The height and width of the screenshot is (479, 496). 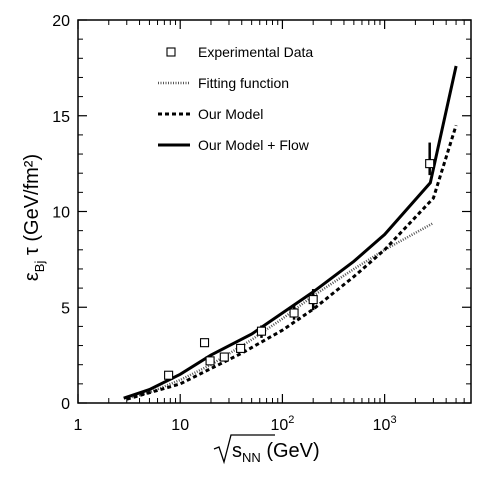 What do you see at coordinates (61, 117) in the screenshot?
I see `y-tick-label: 15` at bounding box center [61, 117].